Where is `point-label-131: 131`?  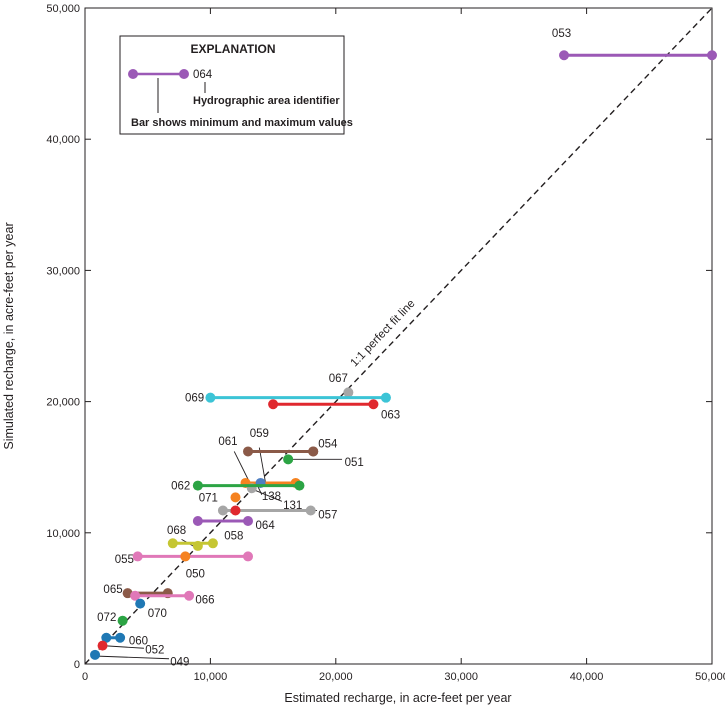
point-label-131: 131 is located at coordinates (292, 506).